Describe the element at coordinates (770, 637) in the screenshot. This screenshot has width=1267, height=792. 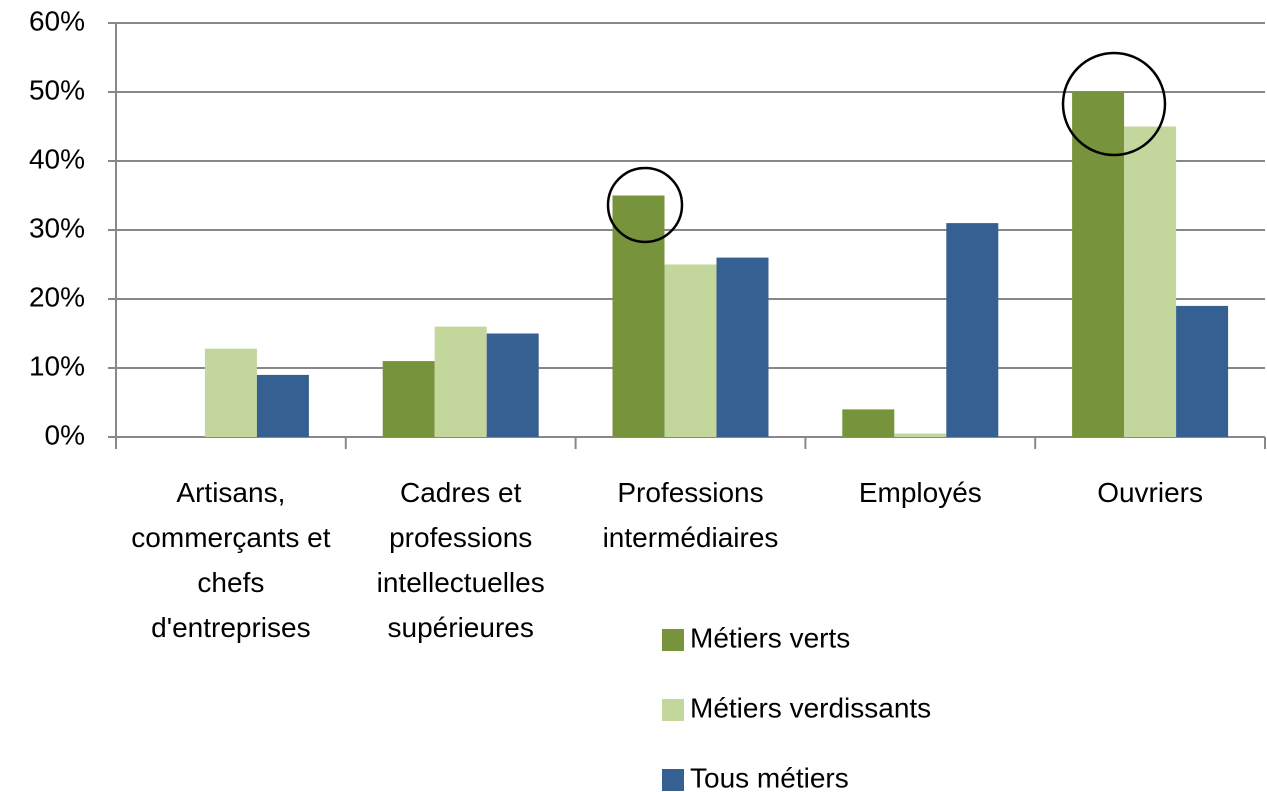
I see `legend-label: Métiers verts` at that location.